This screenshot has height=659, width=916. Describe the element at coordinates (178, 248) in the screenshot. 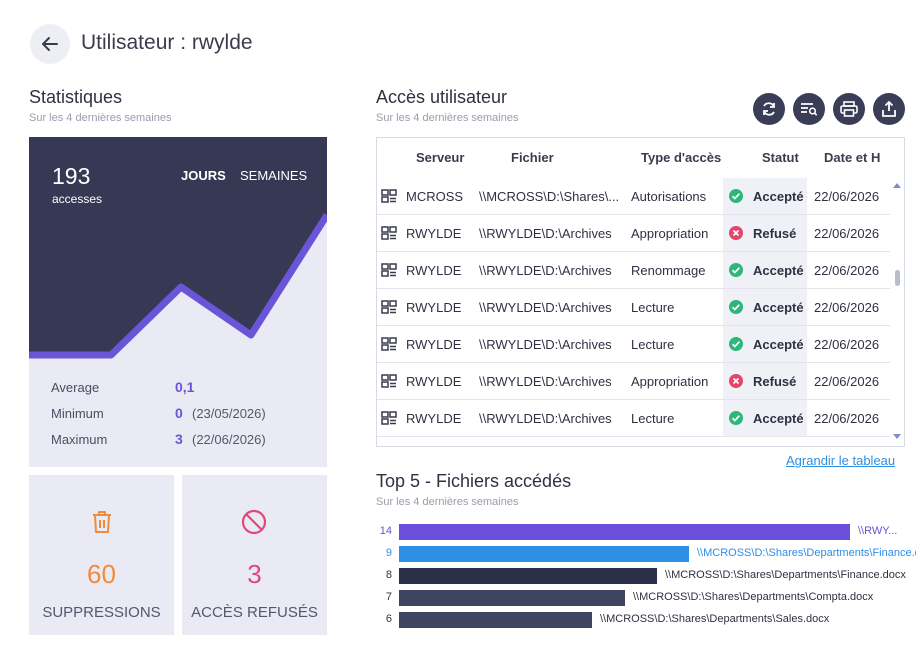

I see `activity-area-chart` at that location.